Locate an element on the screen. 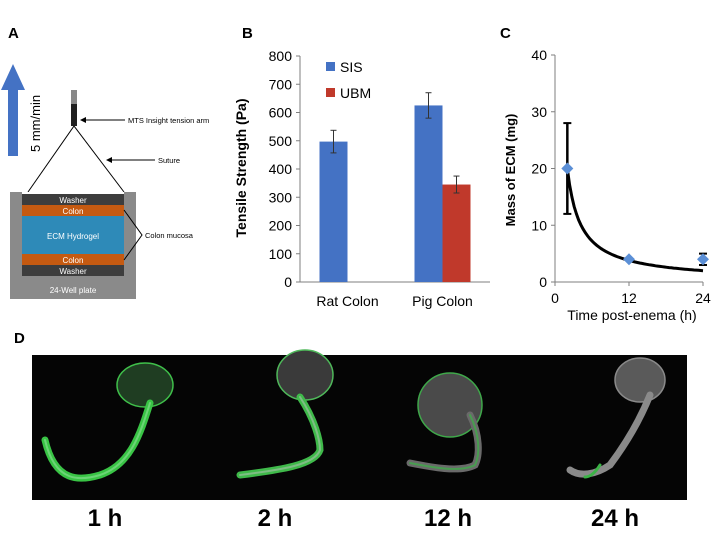 This screenshot has height=540, width=720. tissue-image-24h is located at coordinates (616, 418).